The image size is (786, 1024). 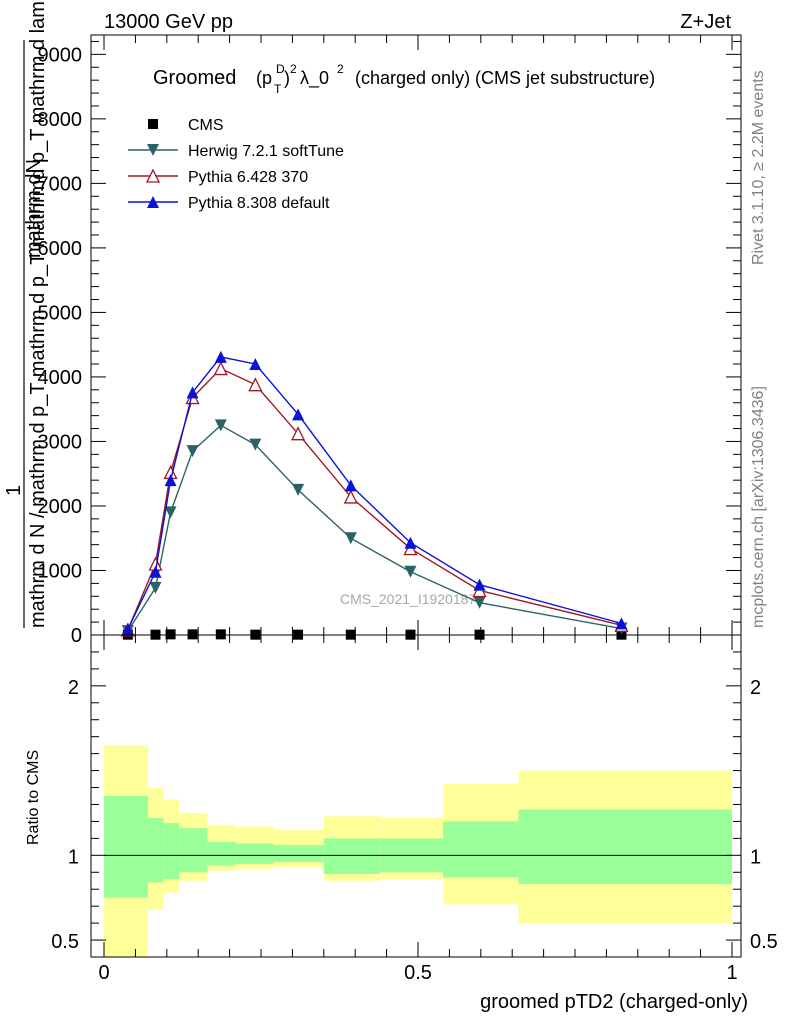 What do you see at coordinates (76, 636) in the screenshot?
I see `main-y-tick-label: 0` at bounding box center [76, 636].